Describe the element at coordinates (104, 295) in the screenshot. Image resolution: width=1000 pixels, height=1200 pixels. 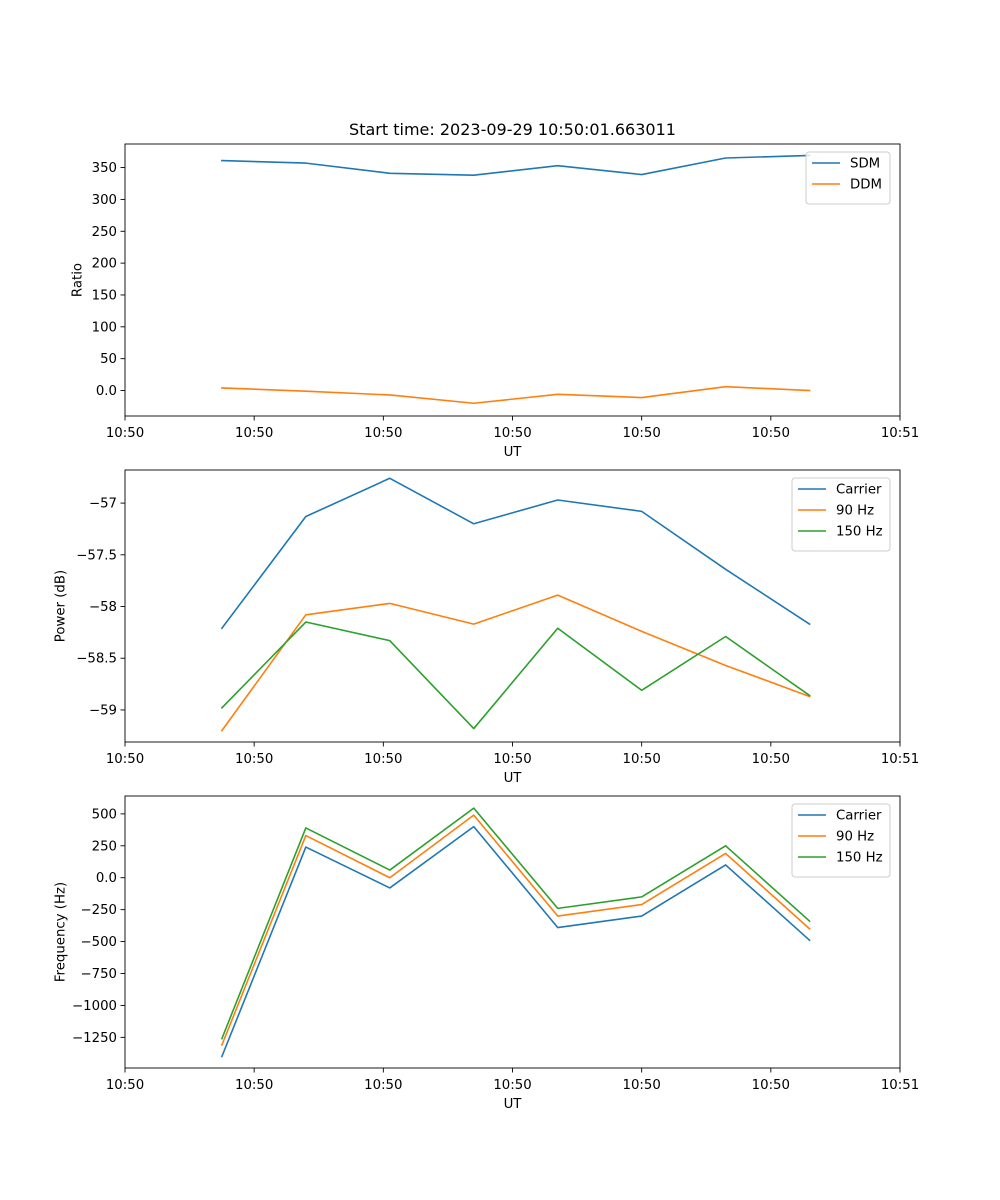
I see `y-tick-label: 150` at that location.